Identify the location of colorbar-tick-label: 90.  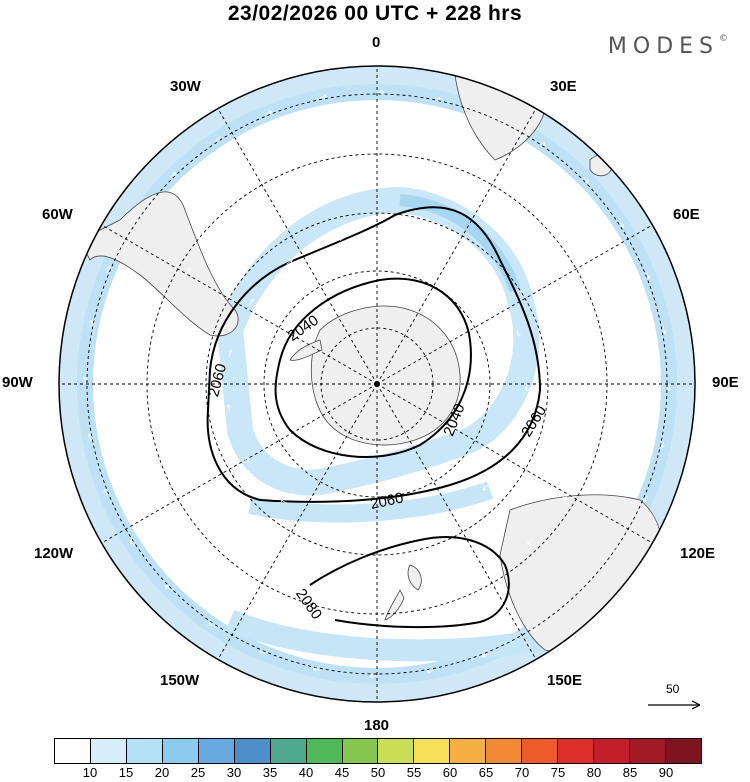
(666, 772).